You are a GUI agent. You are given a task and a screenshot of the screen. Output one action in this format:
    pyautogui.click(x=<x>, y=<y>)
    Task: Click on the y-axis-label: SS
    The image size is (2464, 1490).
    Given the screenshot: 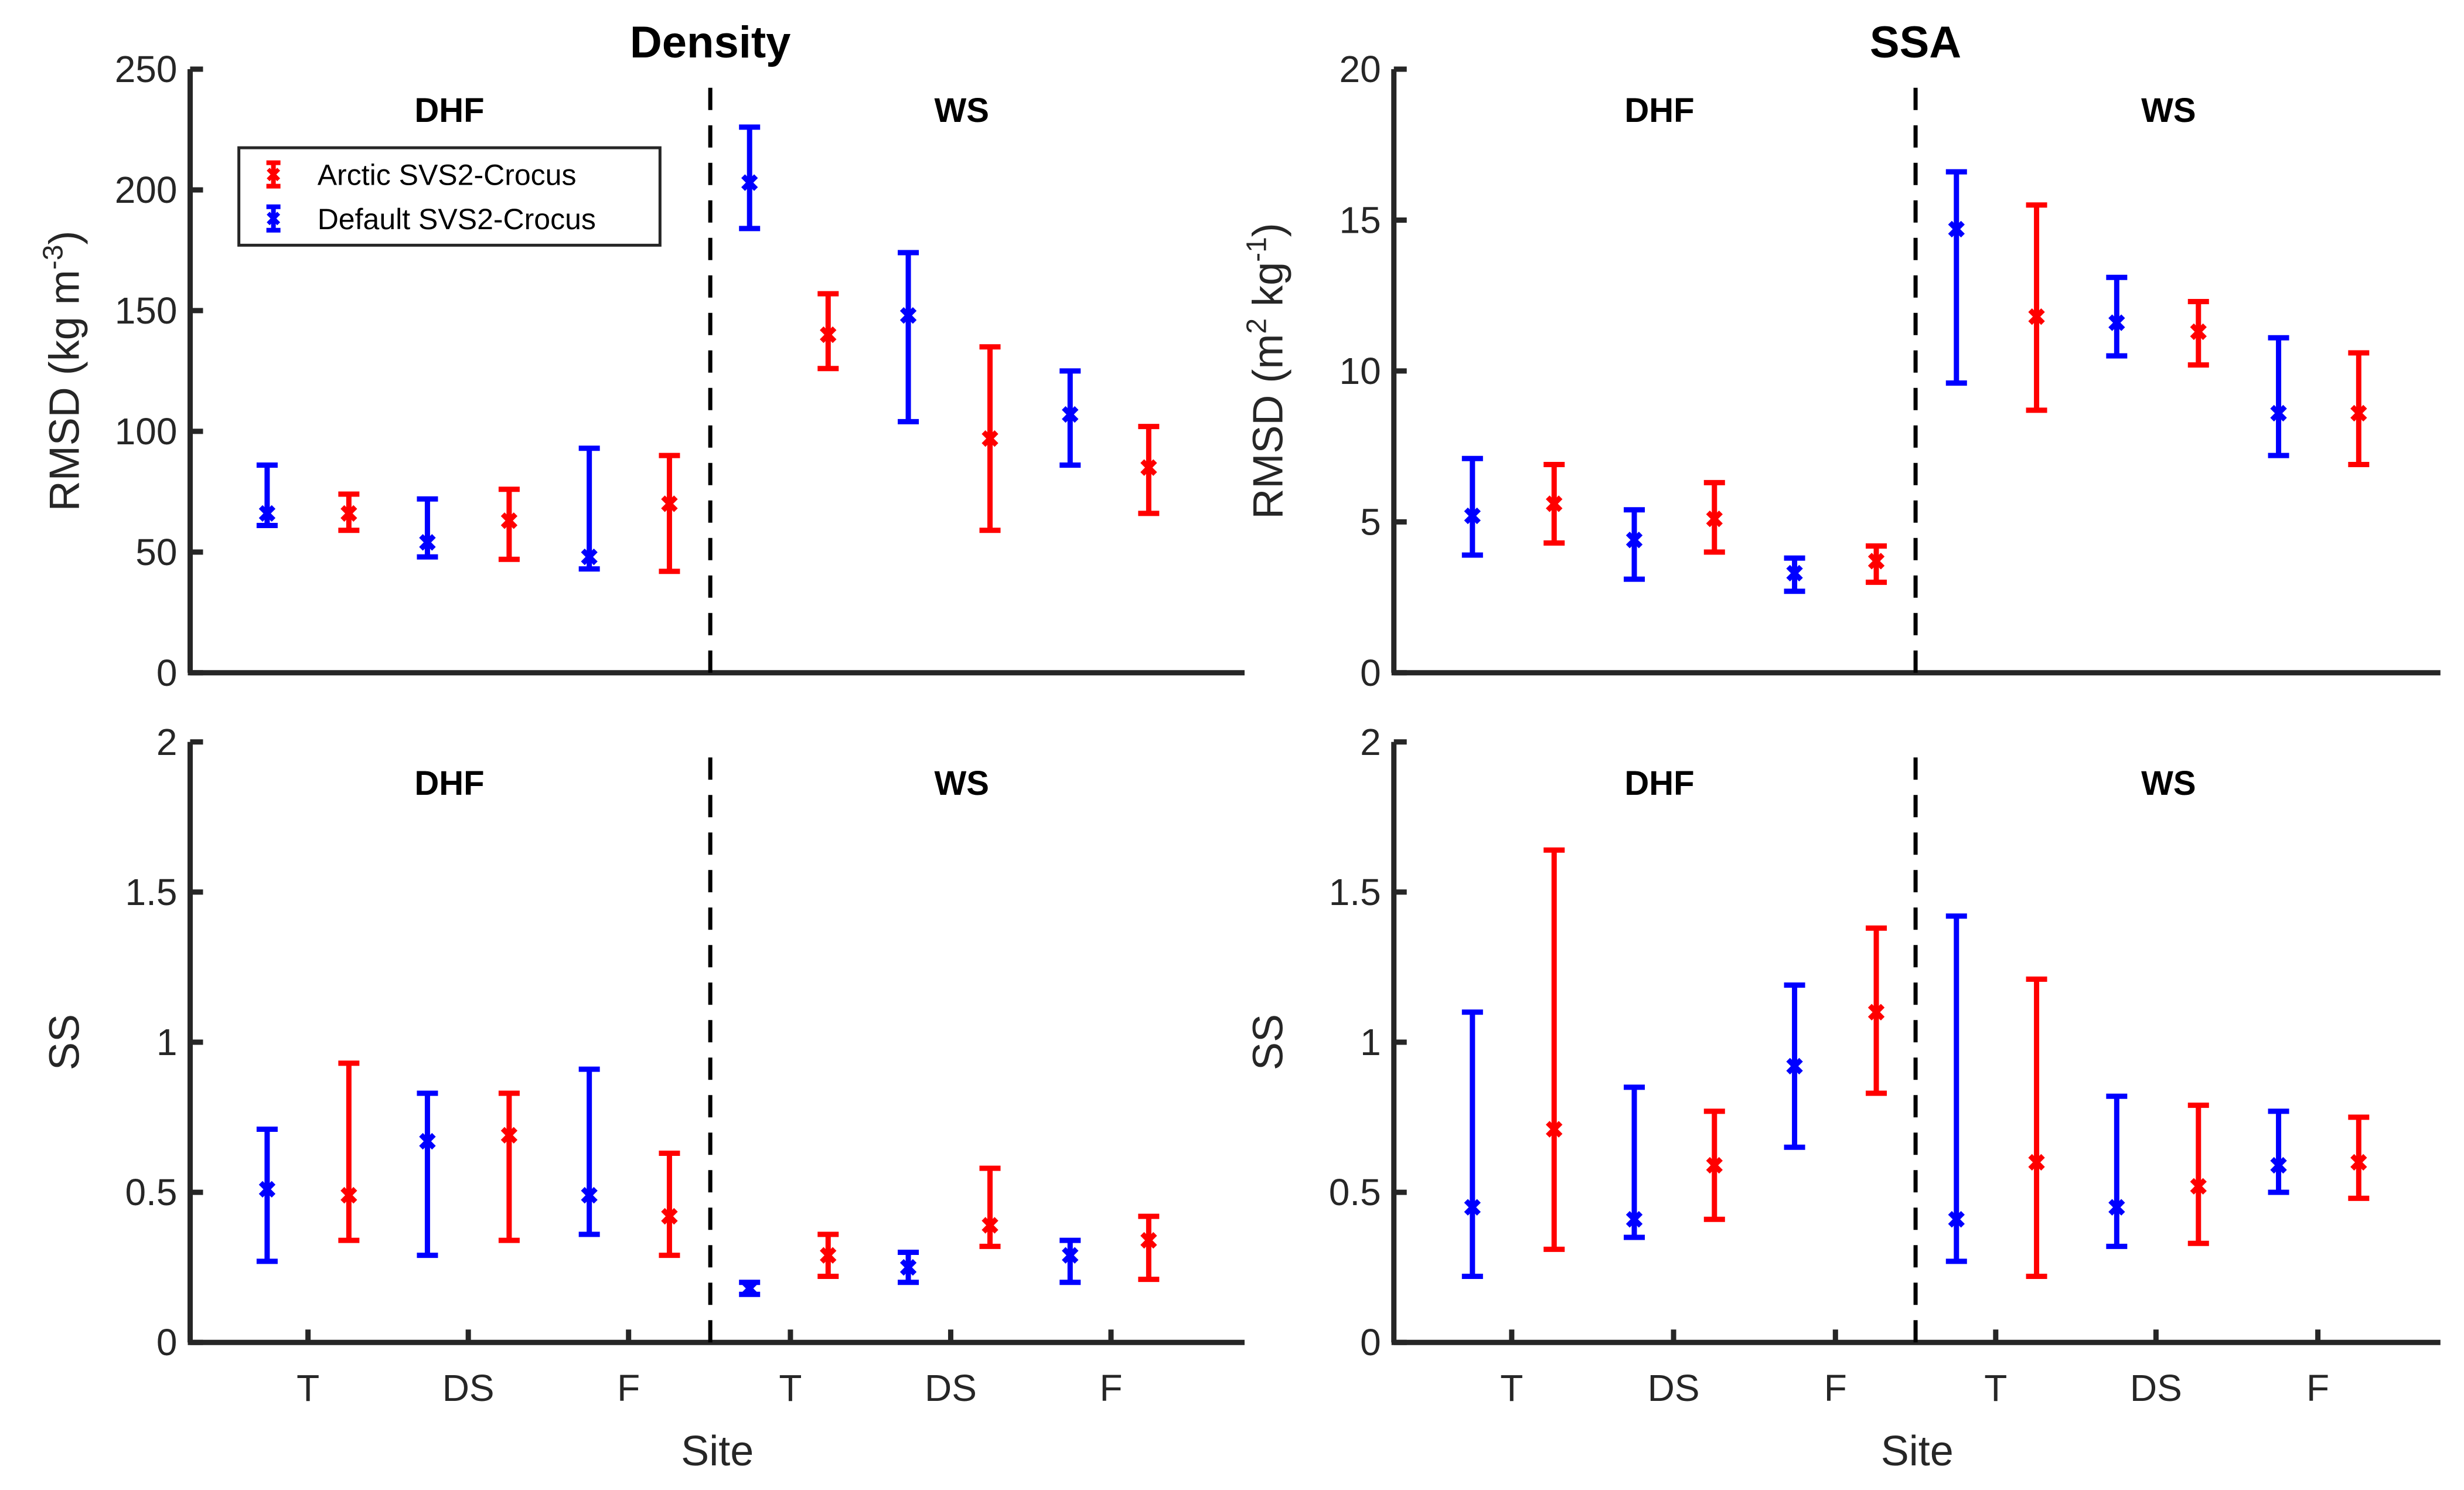 What is the action you would take?
    pyautogui.click(x=1269, y=1042)
    